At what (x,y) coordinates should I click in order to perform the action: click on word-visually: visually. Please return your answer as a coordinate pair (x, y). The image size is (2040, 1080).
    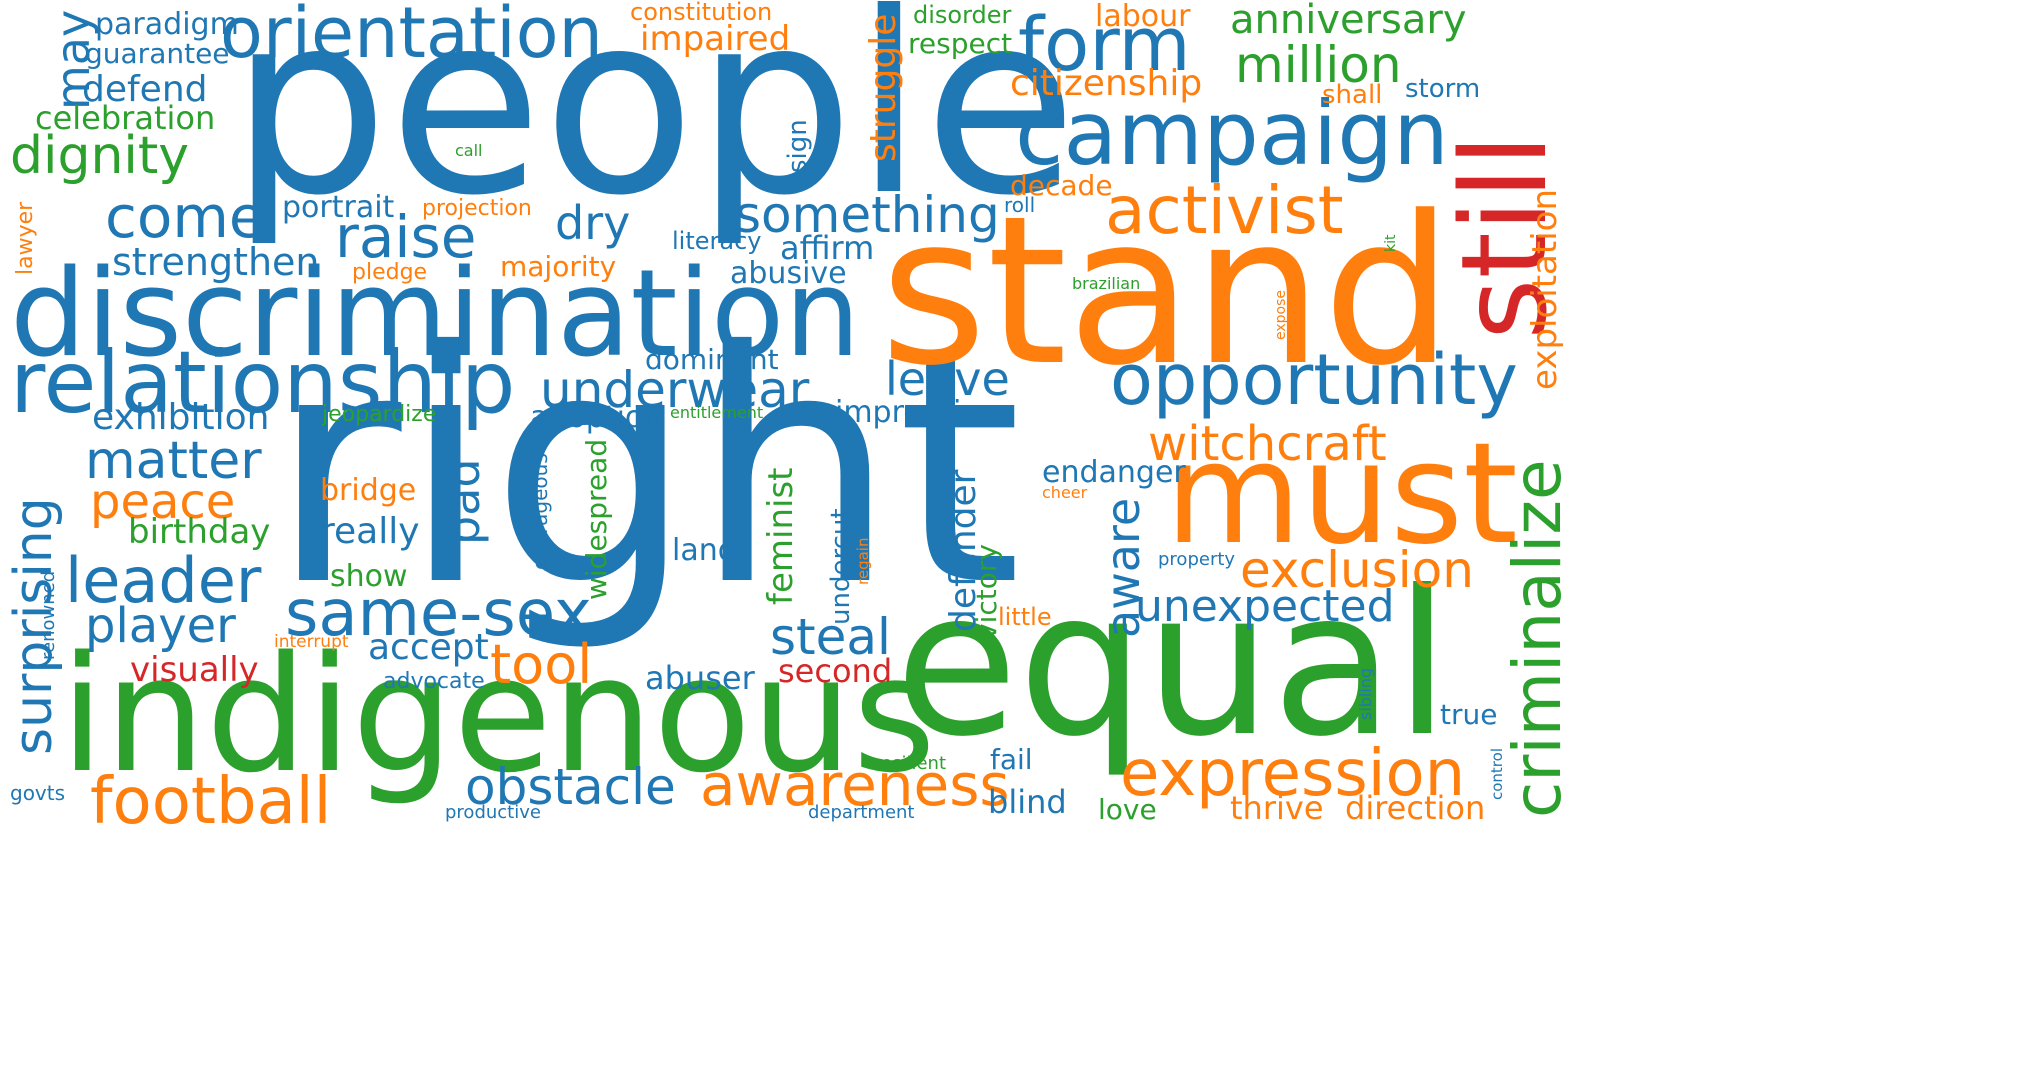
    Looking at the image, I should click on (194, 670).